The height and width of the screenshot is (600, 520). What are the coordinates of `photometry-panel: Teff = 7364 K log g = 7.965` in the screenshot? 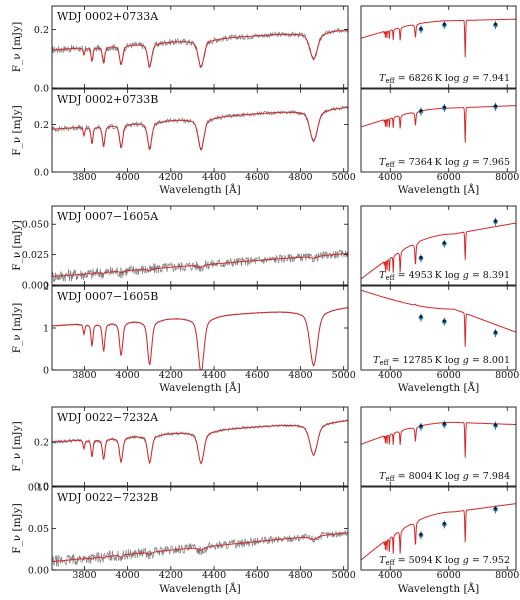 It's located at (438, 130).